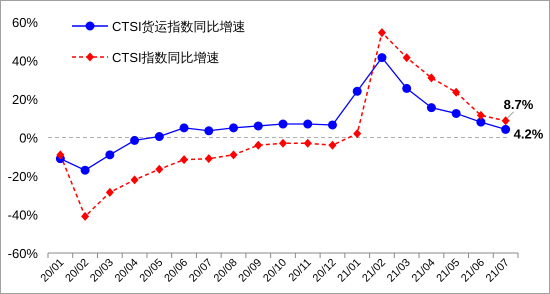  Describe the element at coordinates (179, 26) in the screenshot. I see `legend-label: CTSI货运指数同比增速` at that location.